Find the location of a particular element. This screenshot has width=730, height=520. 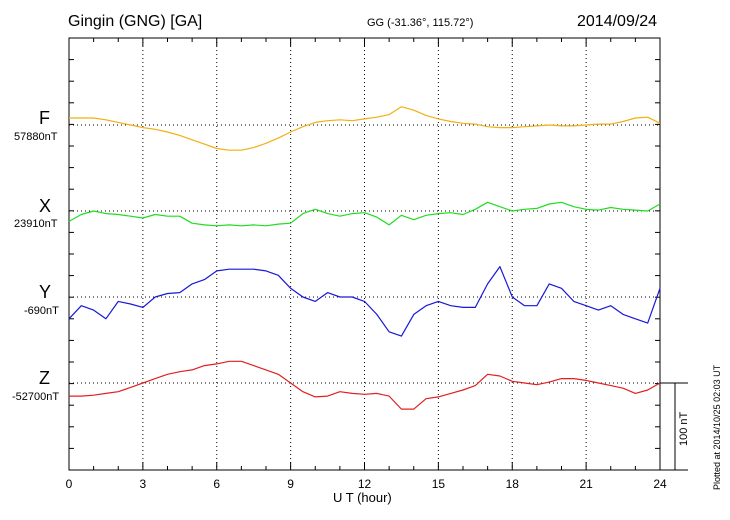

x-tick-label: 3 is located at coordinates (143, 484).